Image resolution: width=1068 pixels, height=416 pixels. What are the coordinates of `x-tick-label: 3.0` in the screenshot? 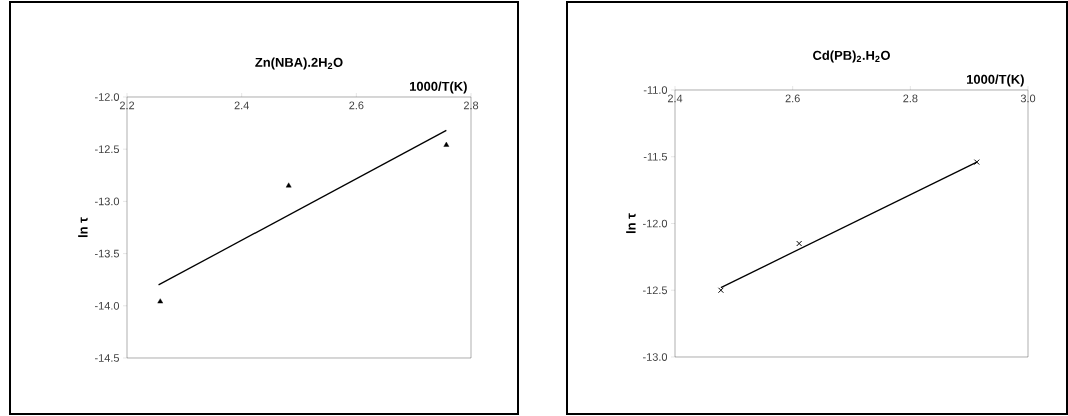 It's located at (1028, 98).